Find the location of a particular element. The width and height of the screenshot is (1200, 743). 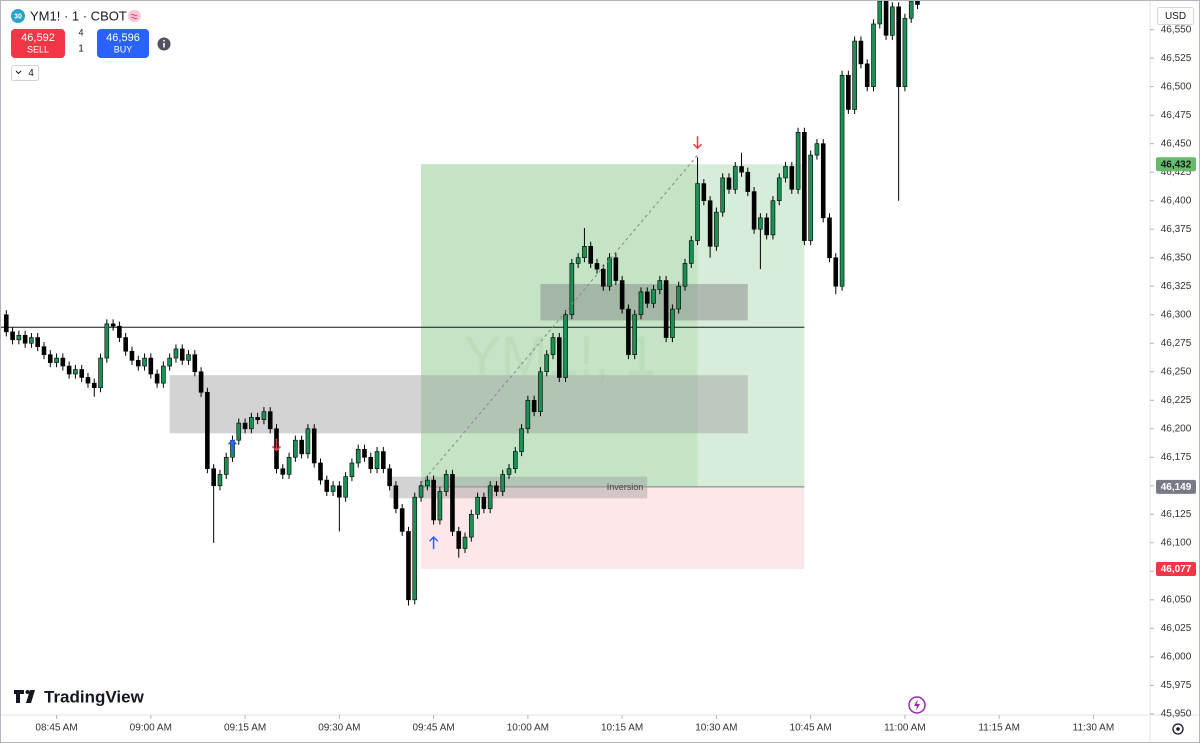

x-tick-label: 09:30 AM is located at coordinates (339, 728).